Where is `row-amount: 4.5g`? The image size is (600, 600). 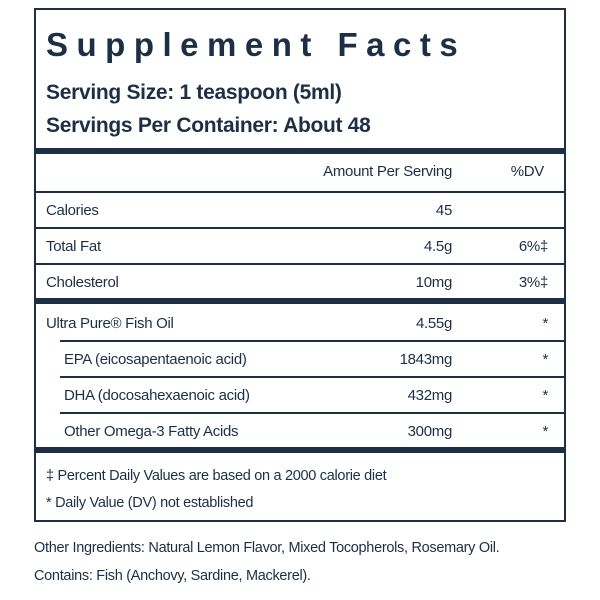
row-amount: 4.5g is located at coordinates (438, 246).